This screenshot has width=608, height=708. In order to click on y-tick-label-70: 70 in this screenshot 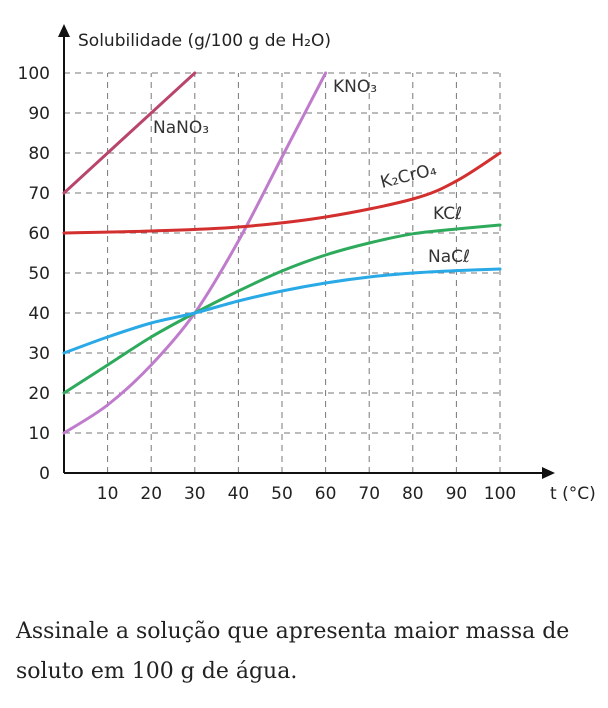, I will do `click(39, 194)`.